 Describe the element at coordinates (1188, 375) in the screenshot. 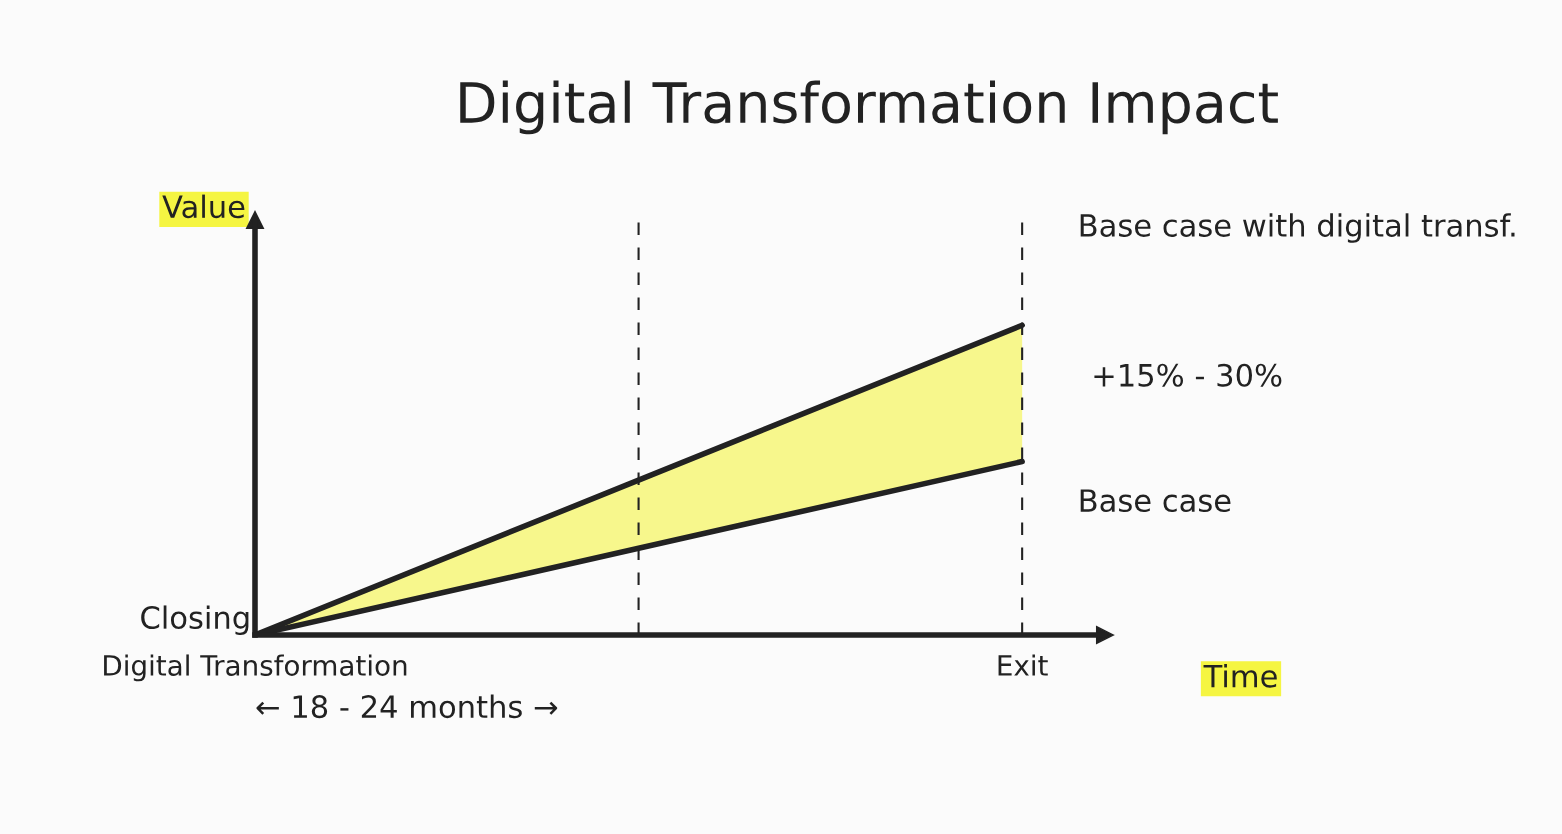

I see `annotation: +15% - 30%` at that location.